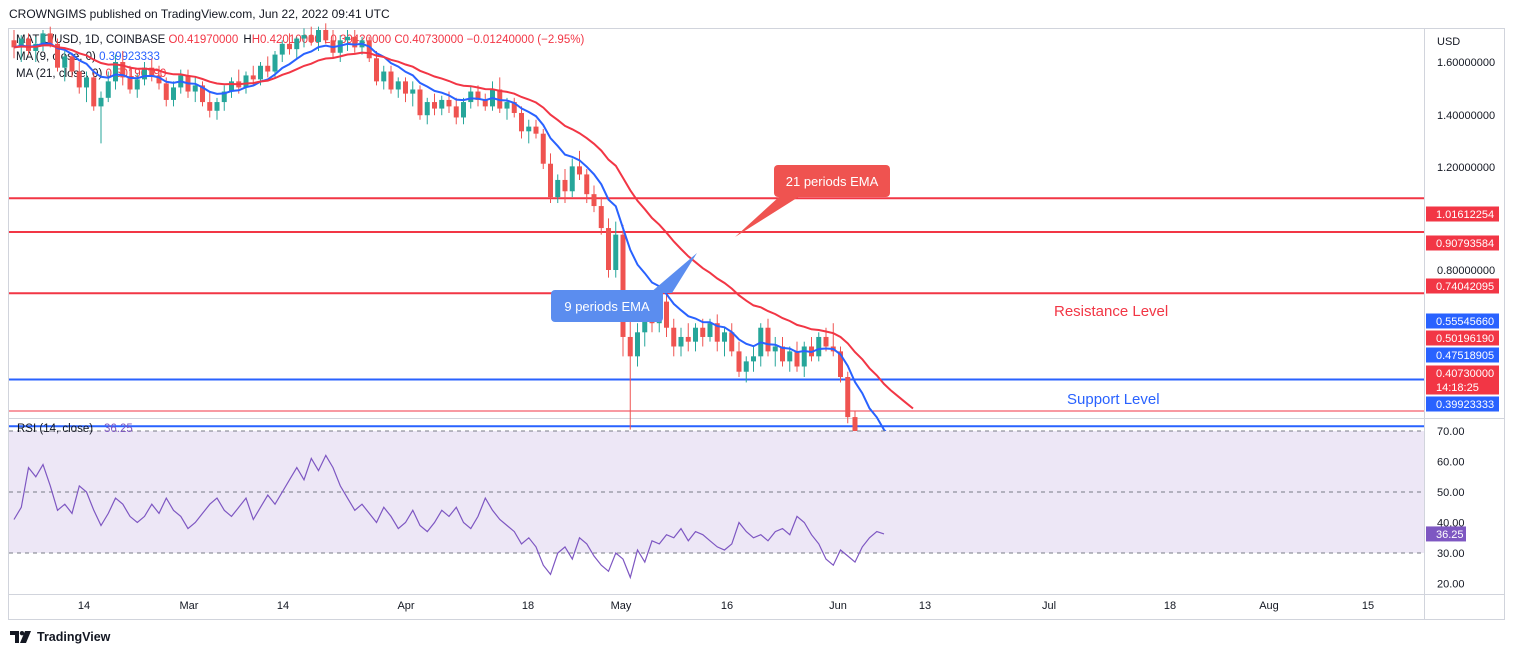 This screenshot has width=1514, height=655. I want to click on rsi-legend-label: RSI (14, close), so click(55, 429).